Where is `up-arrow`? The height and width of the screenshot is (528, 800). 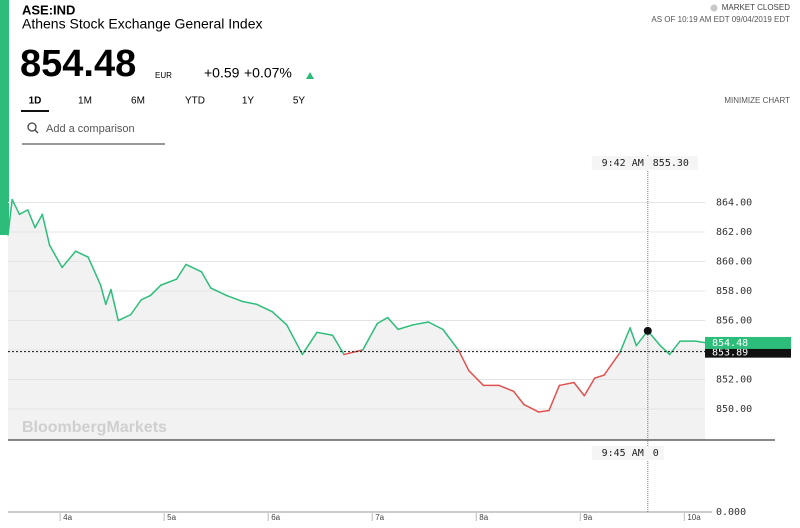 up-arrow is located at coordinates (310, 75).